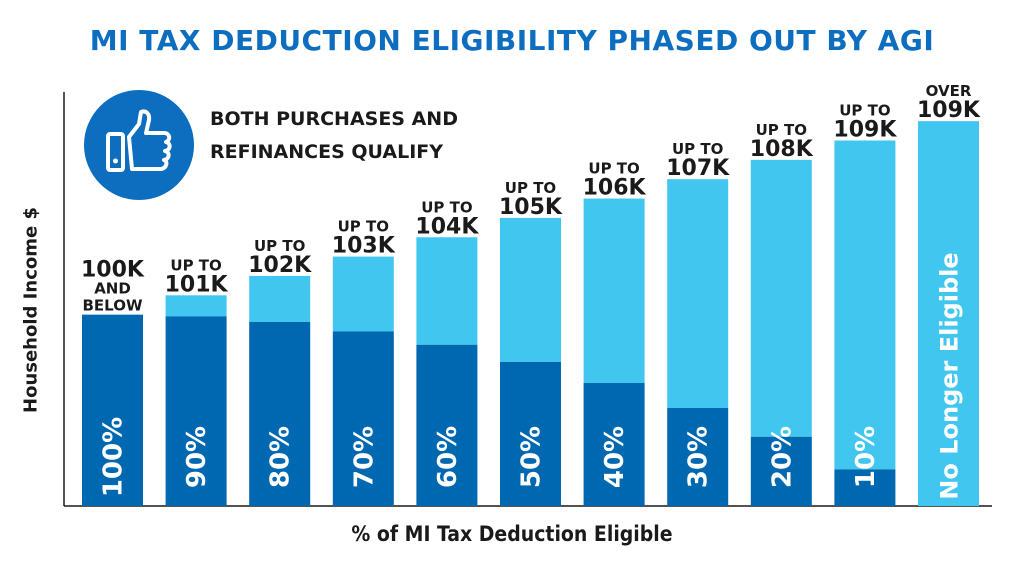  What do you see at coordinates (532, 457) in the screenshot?
I see `category-label-5: 50%` at bounding box center [532, 457].